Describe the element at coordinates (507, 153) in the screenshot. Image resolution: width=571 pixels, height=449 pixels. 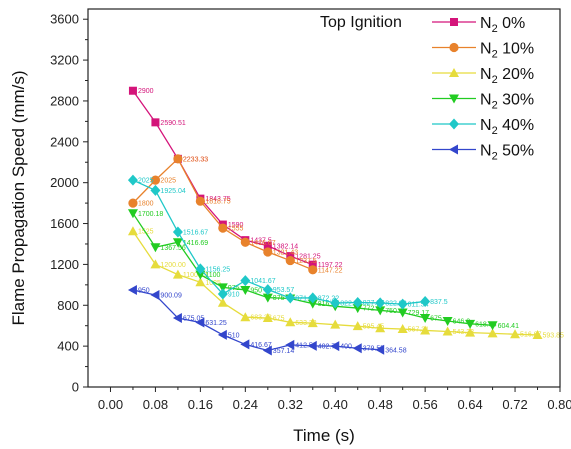
I see `legend-label: N2 50%` at that location.